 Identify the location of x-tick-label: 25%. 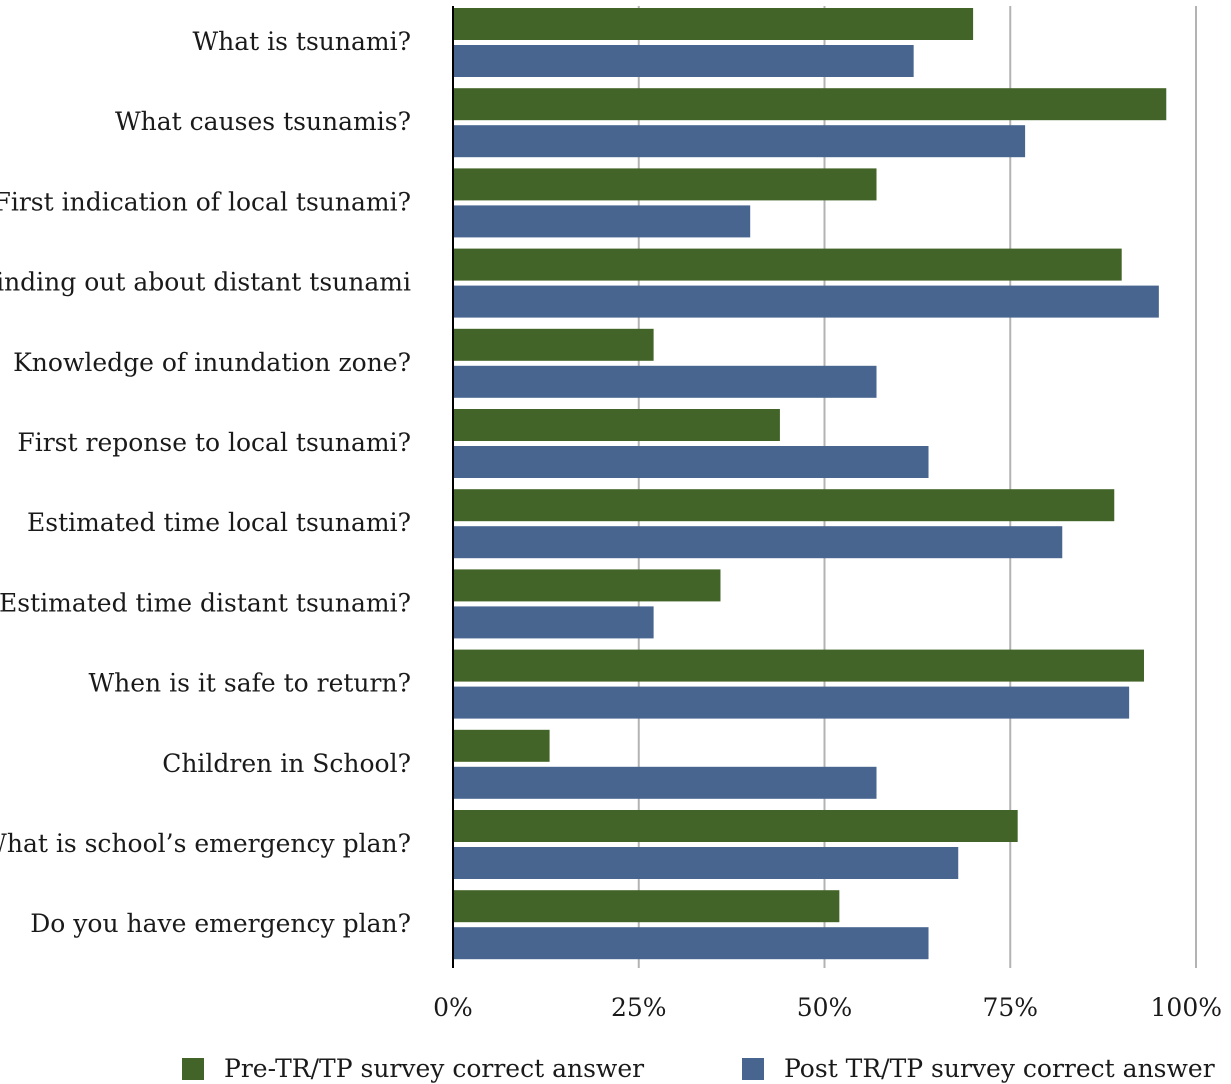
(639, 1007).